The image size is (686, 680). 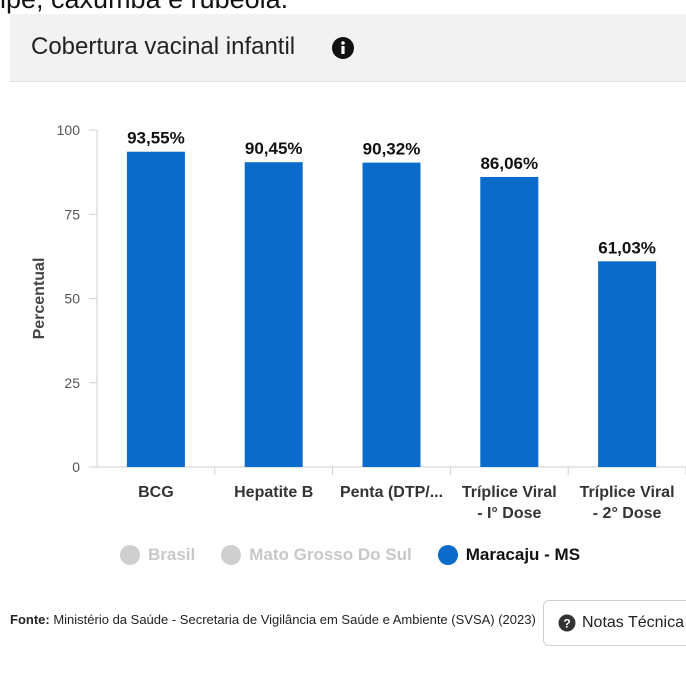 I want to click on y-tick-label: 25, so click(x=72, y=383).